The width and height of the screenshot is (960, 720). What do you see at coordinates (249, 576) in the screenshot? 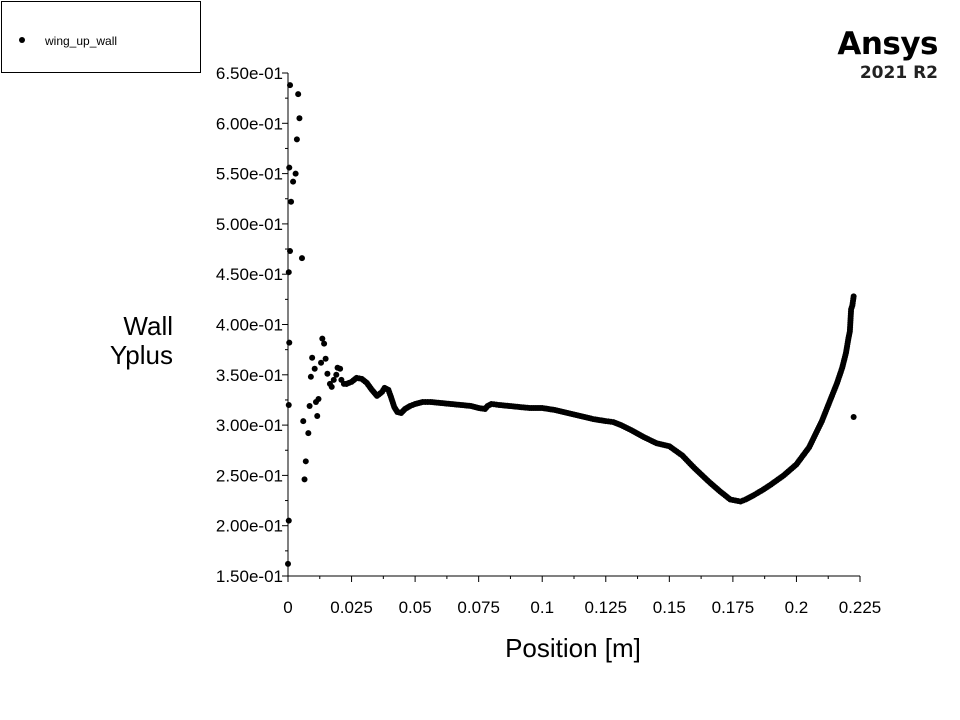
I see `y-tick-label: 1.50e-01` at bounding box center [249, 576].